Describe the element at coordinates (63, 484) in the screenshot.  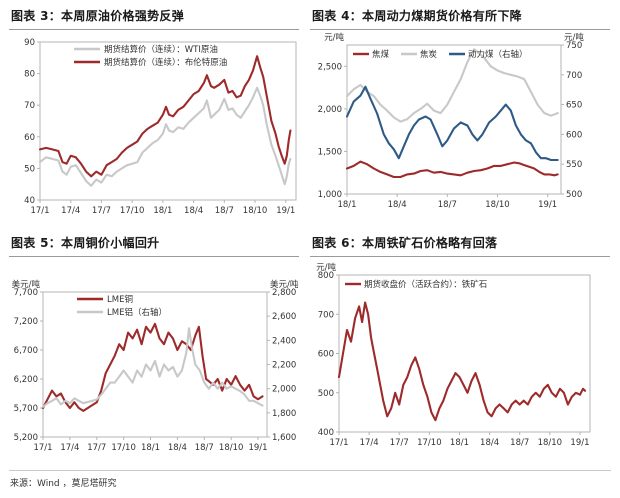
I see `source-note: 来源：Wind ，莫尼塔研究` at that location.